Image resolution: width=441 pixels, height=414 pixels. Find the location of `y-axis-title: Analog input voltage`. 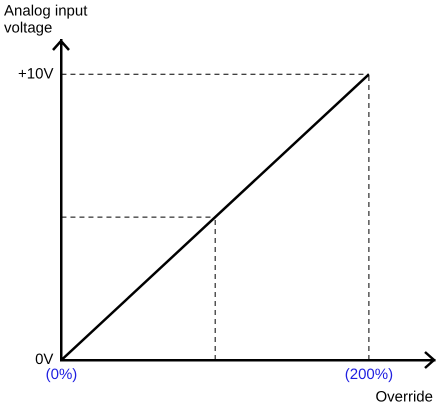

y-axis-title: Analog input voltage is located at coordinates (46, 19).